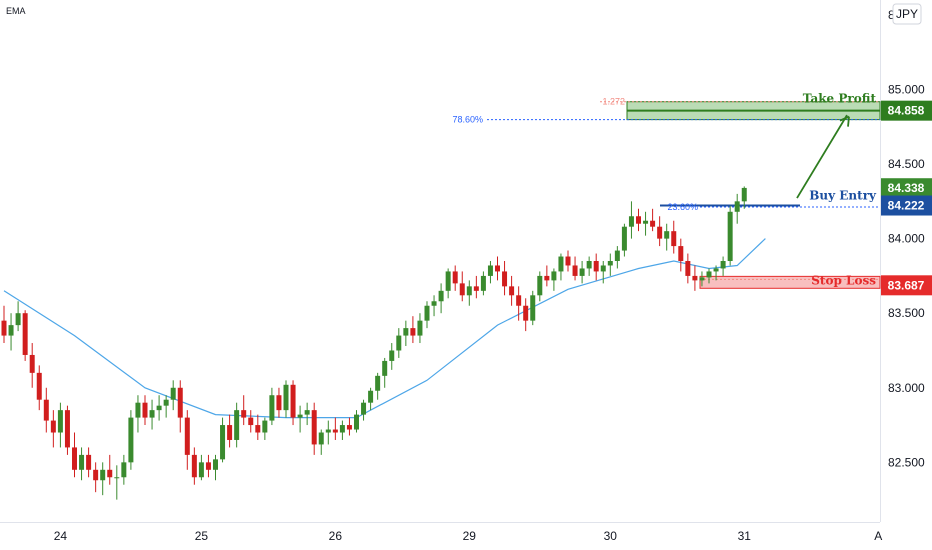 The image size is (932, 550). Describe the element at coordinates (613, 102) in the screenshot. I see `fib-1272-label: 1.272` at that location.